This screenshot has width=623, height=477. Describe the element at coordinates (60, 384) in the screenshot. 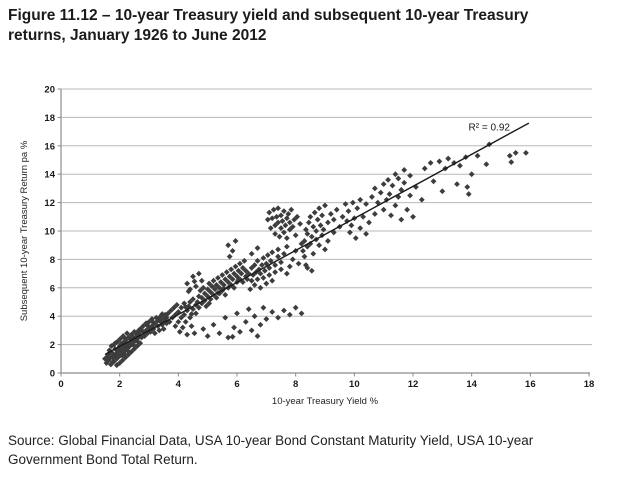

I see `x-tick-label: 0` at that location.